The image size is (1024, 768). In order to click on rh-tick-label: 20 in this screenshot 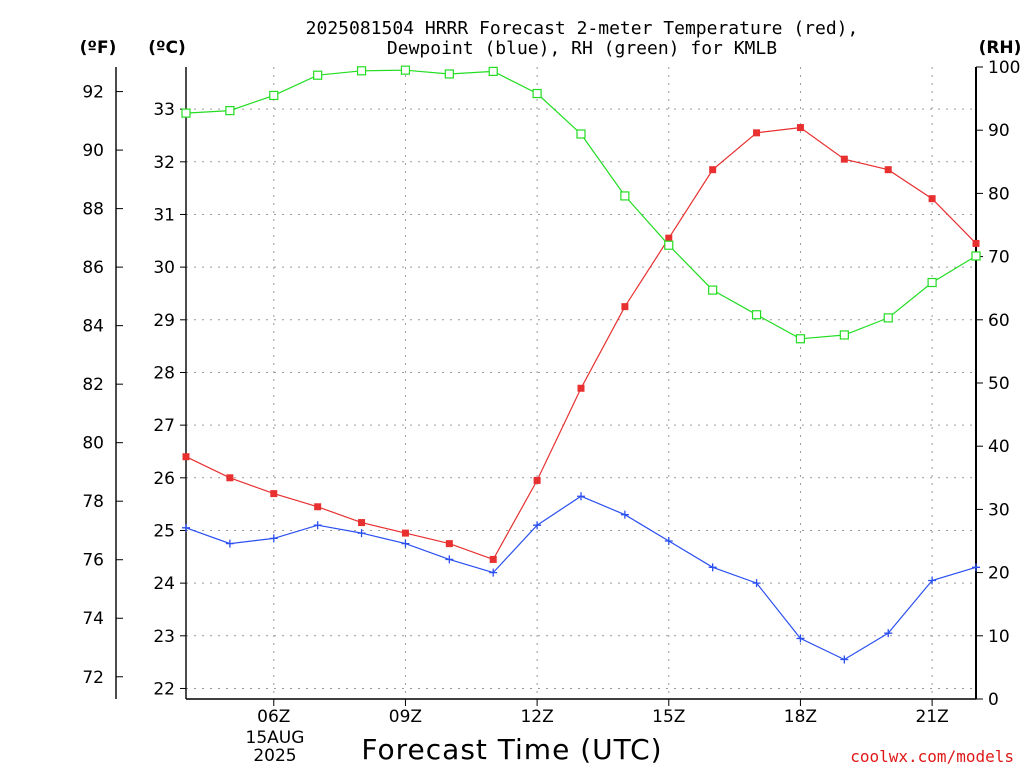, I will do `click(999, 574)`.